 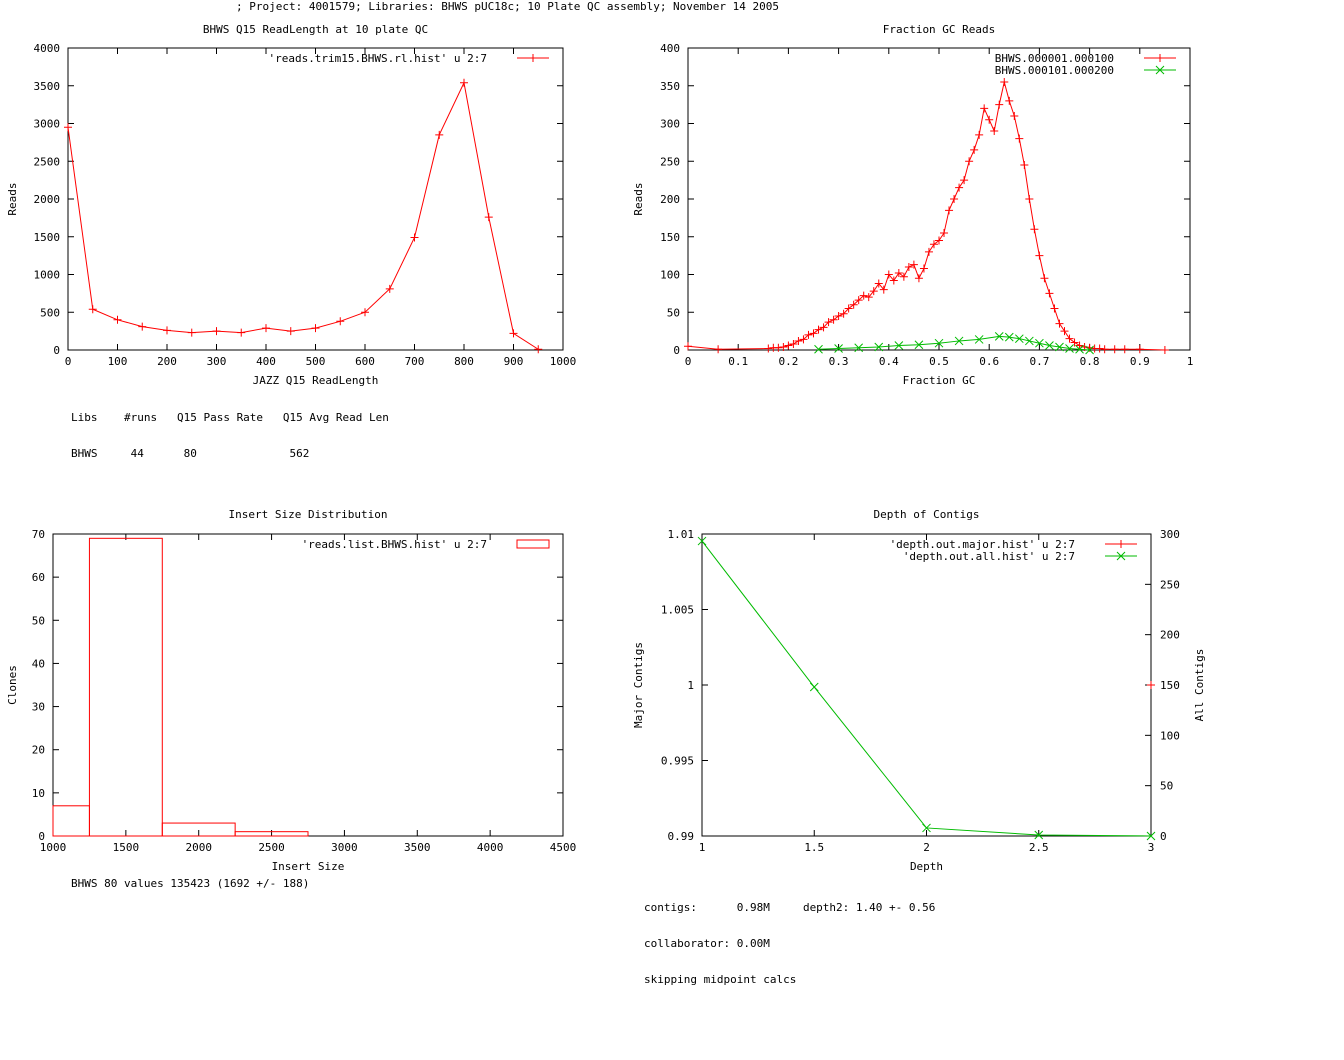 What do you see at coordinates (308, 514) in the screenshot?
I see `chart-title: Insert Size Distribution` at bounding box center [308, 514].